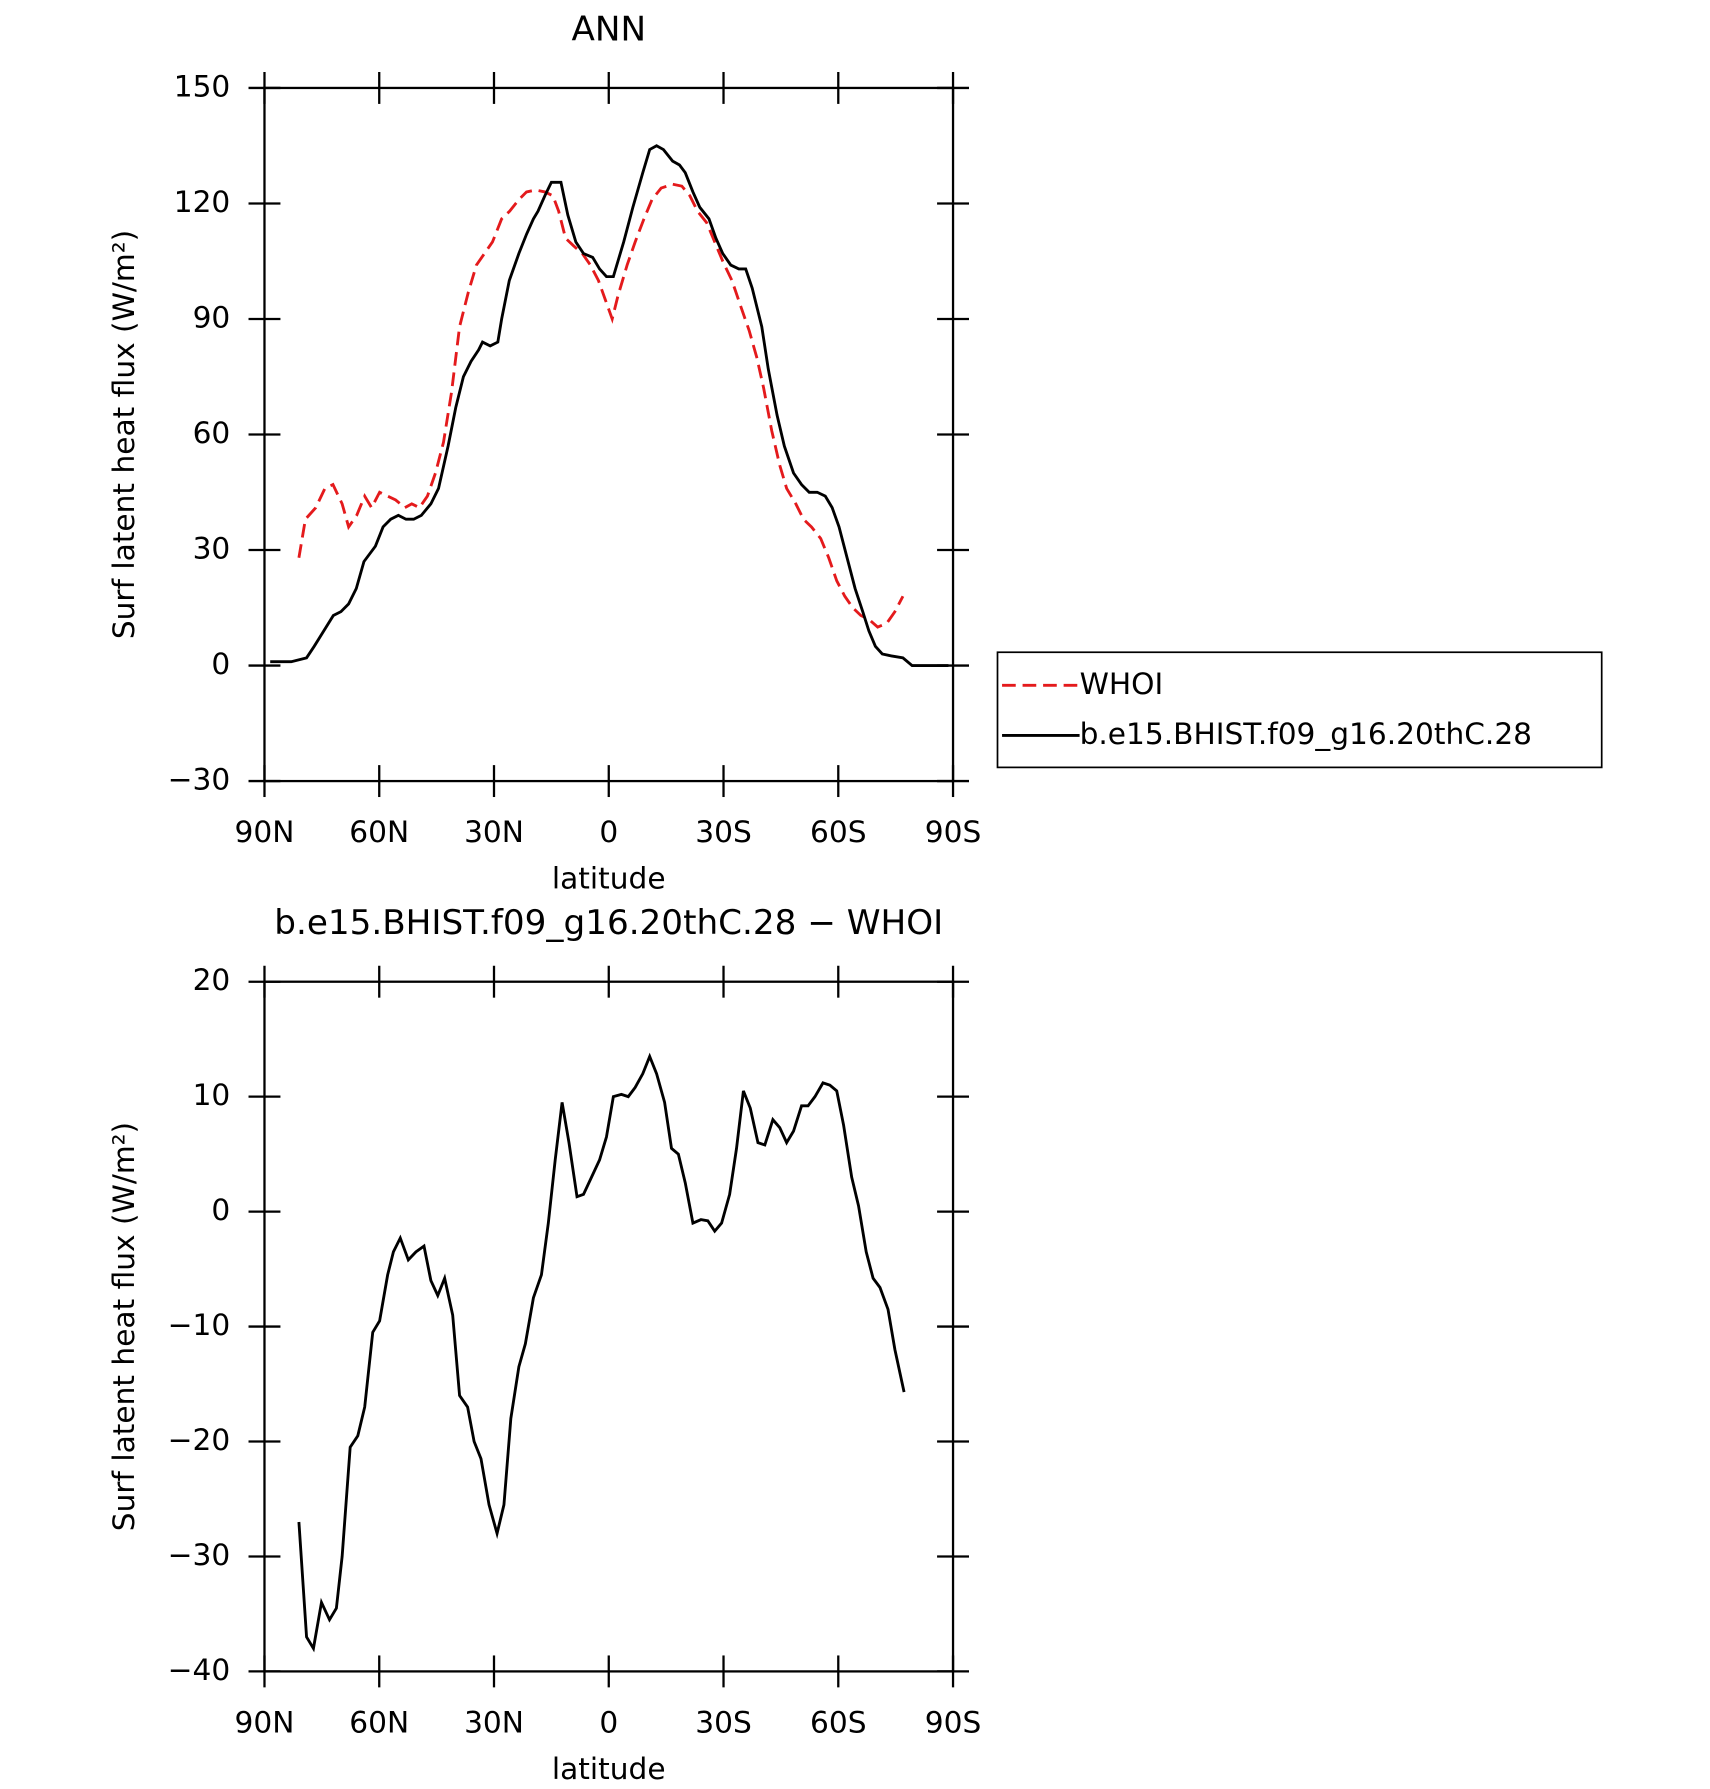 The image size is (1710, 1789). I want to click on legend-label: WHOI, so click(1122, 683).